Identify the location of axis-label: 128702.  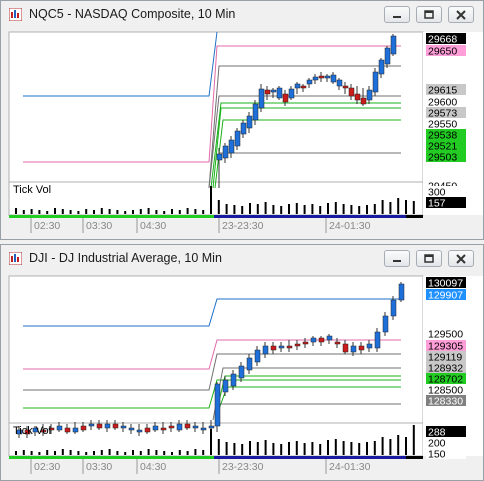
(445, 380).